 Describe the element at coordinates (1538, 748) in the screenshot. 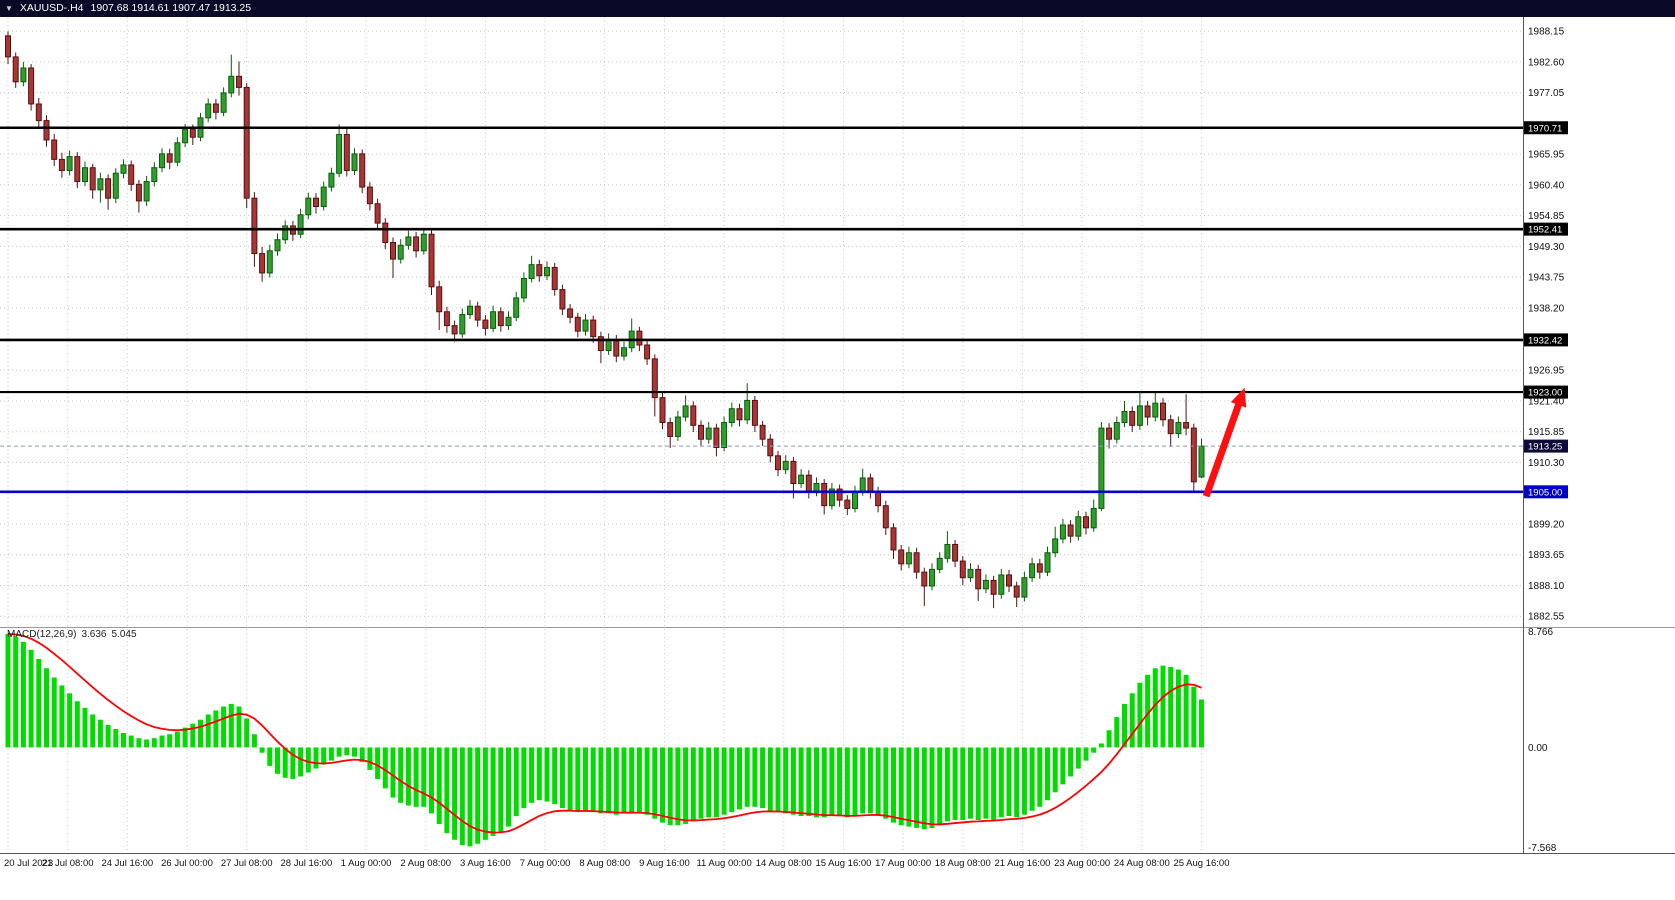

I see `macd-axis-label: 0.00` at that location.